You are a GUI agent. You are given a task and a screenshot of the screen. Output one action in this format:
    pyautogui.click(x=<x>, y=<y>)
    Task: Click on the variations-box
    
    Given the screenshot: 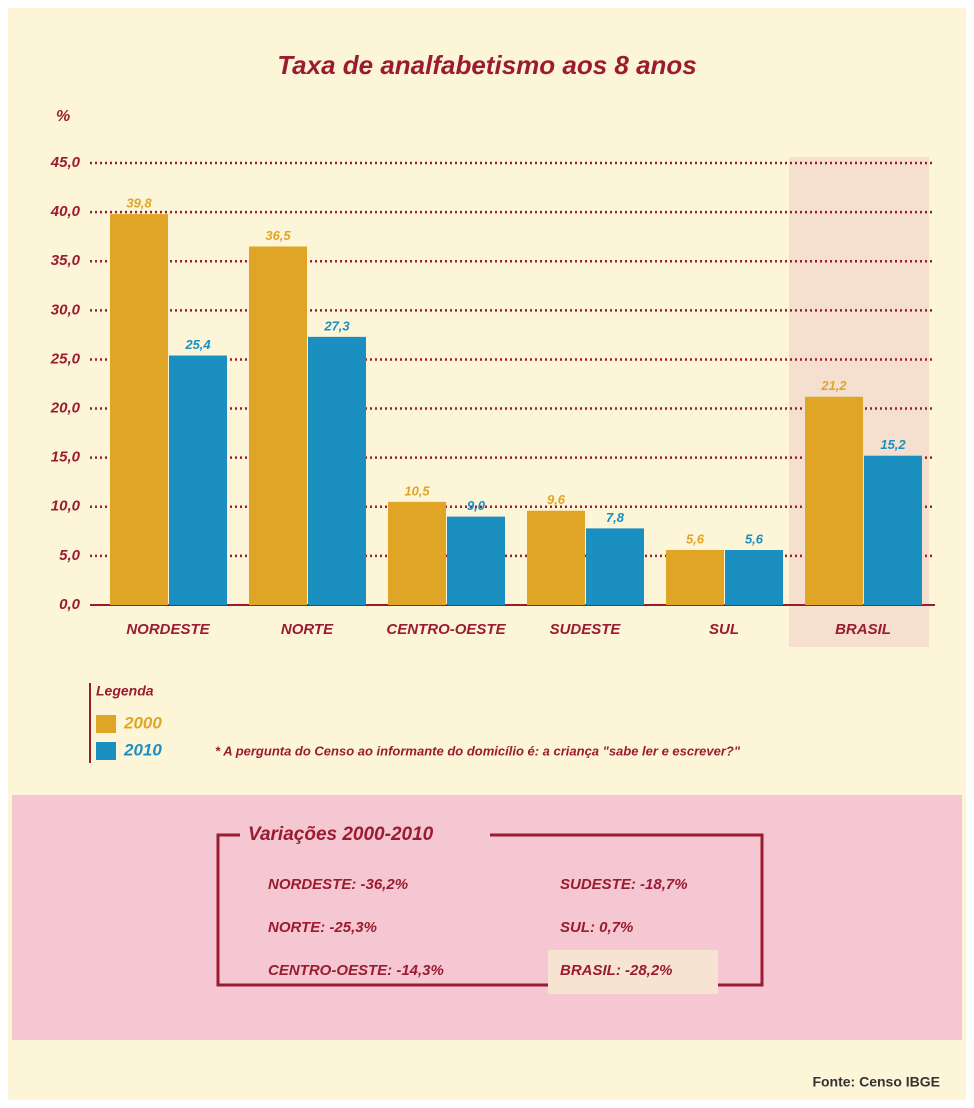 What is the action you would take?
    pyautogui.click(x=490, y=910)
    